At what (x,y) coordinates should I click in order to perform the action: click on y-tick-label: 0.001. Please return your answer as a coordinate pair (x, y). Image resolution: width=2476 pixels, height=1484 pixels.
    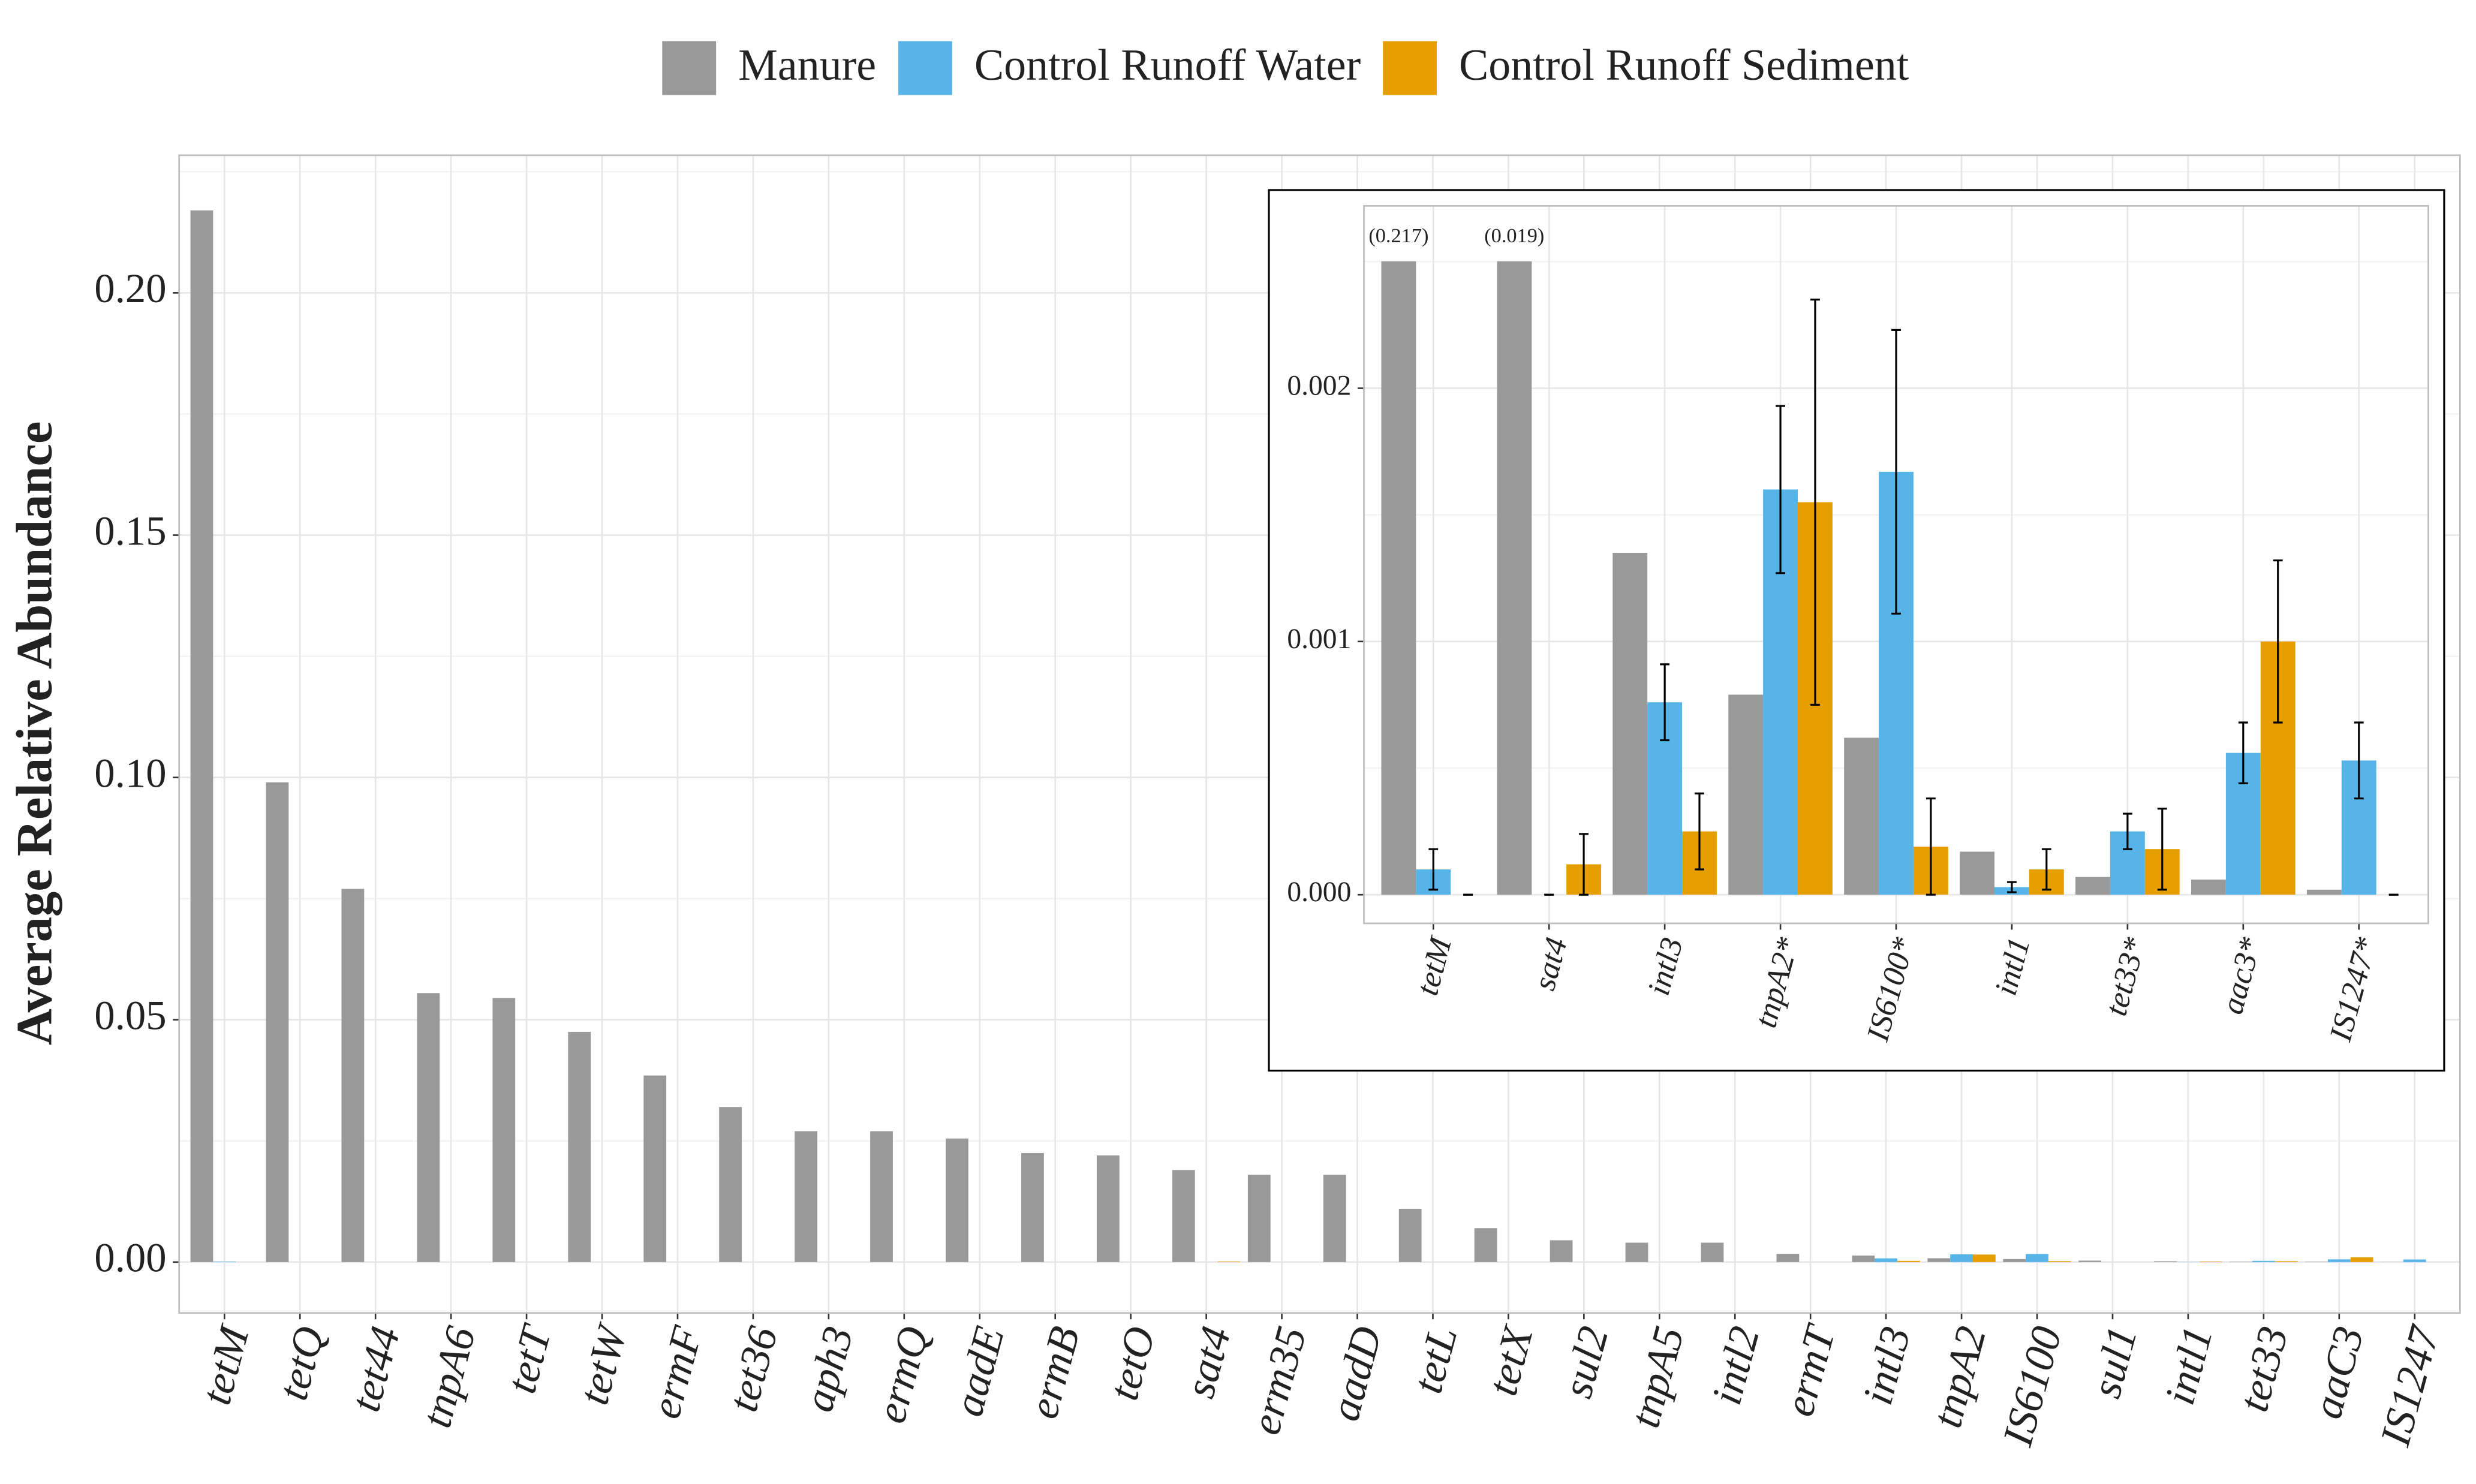
    Looking at the image, I should click on (1319, 639).